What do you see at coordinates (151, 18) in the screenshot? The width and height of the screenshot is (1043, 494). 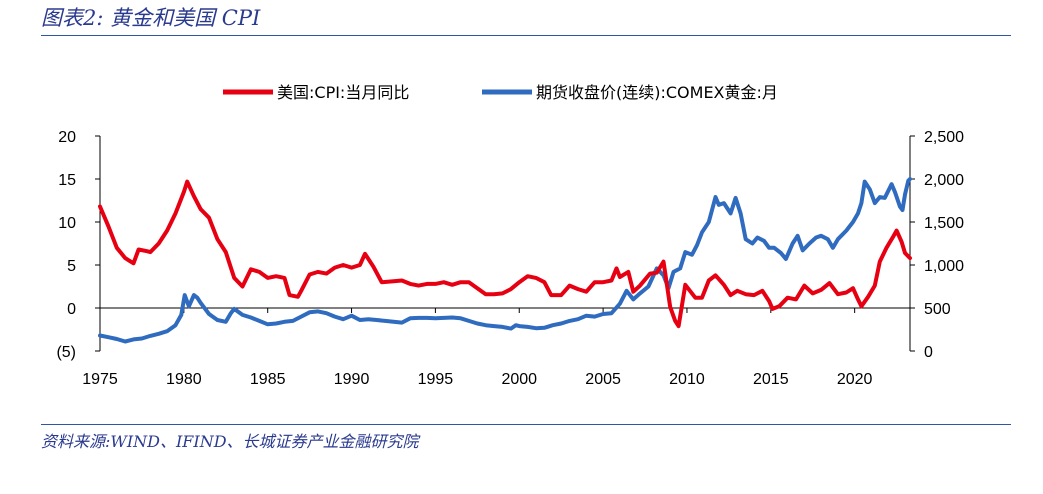 I see `figure-title: 图表2: 黄金和美国 CPI` at bounding box center [151, 18].